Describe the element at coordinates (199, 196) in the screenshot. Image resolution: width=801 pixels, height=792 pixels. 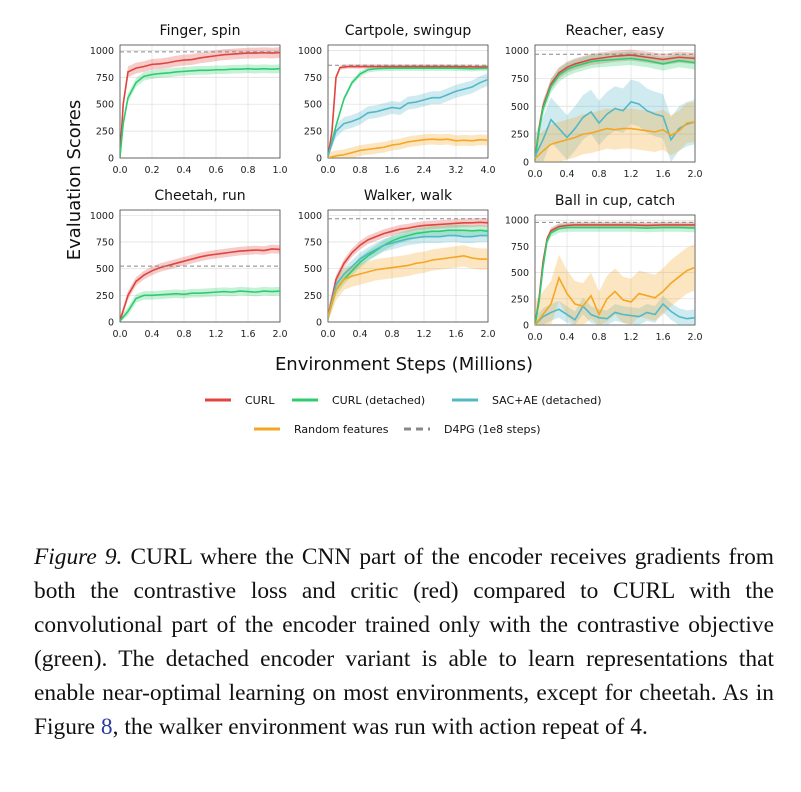
I see `panel-title: Cheetah, run` at that location.